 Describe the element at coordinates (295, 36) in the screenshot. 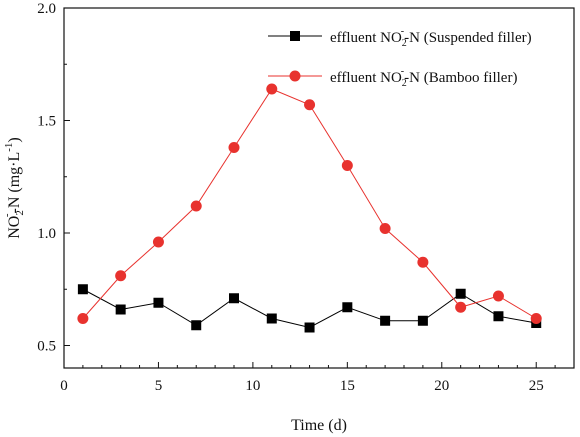

I see `legend-marker-suspended` at that location.